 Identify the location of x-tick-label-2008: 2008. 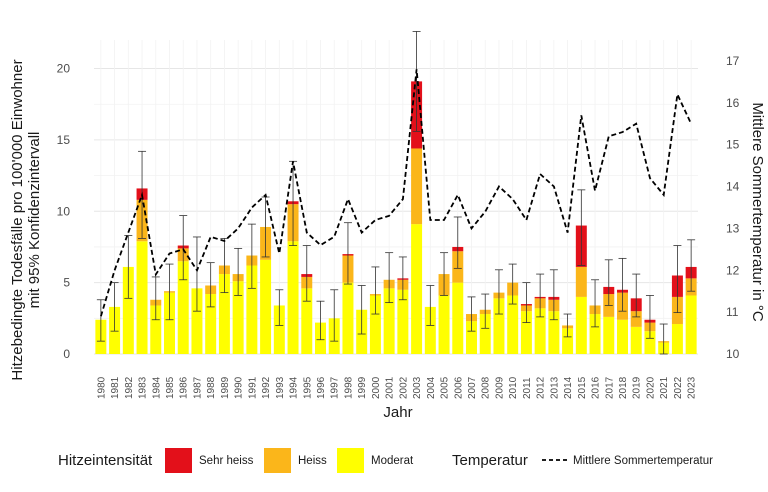
(486, 387).